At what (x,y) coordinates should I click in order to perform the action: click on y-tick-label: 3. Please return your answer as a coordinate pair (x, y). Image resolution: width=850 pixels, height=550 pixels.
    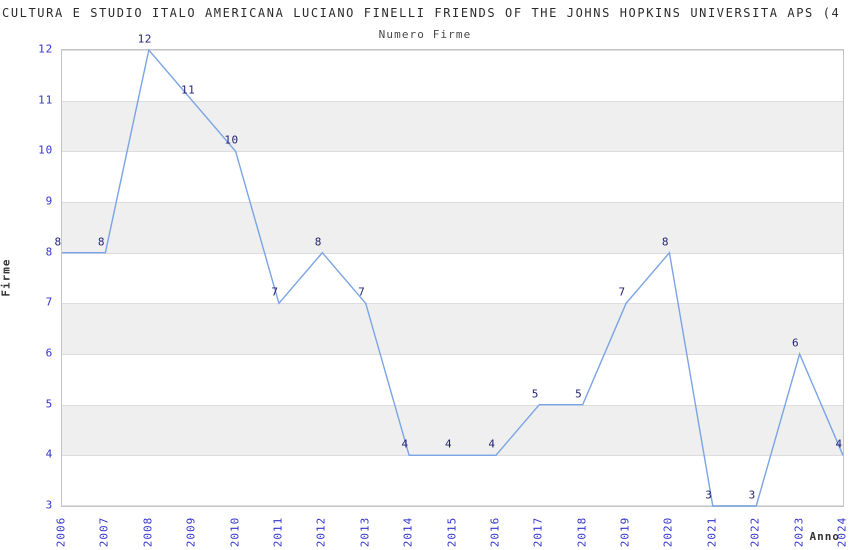
    Looking at the image, I should click on (49, 505).